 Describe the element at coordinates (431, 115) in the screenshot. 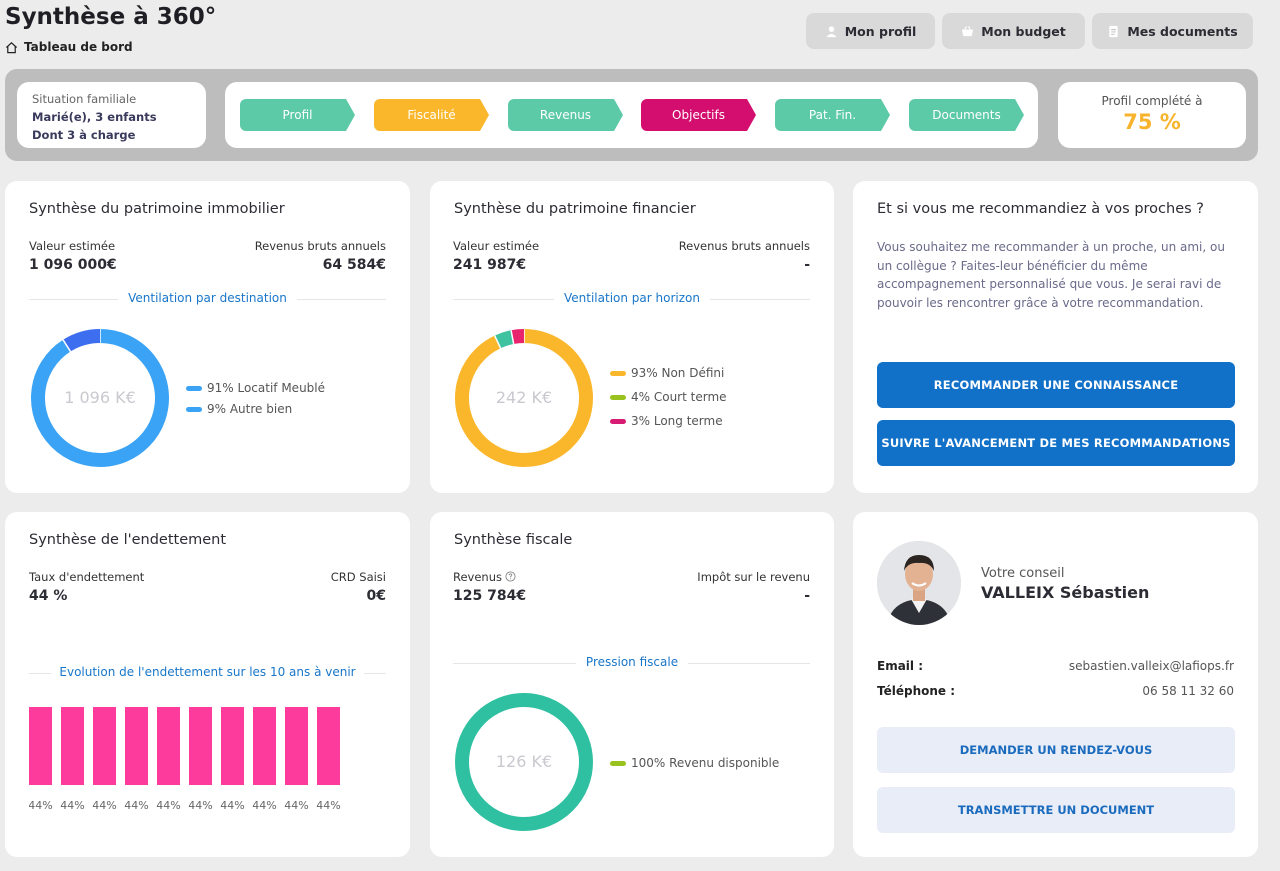

I see `step-fiscalite: Fiscalité` at that location.